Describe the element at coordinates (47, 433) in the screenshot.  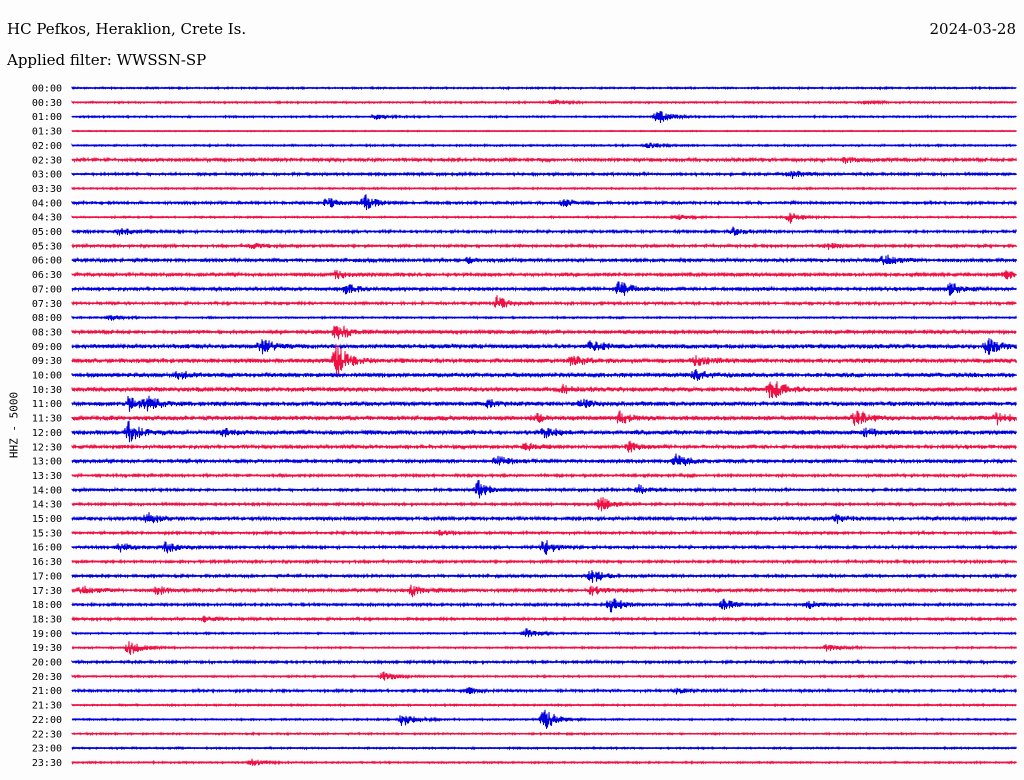
I see `time-tick-label: 12:00` at that location.